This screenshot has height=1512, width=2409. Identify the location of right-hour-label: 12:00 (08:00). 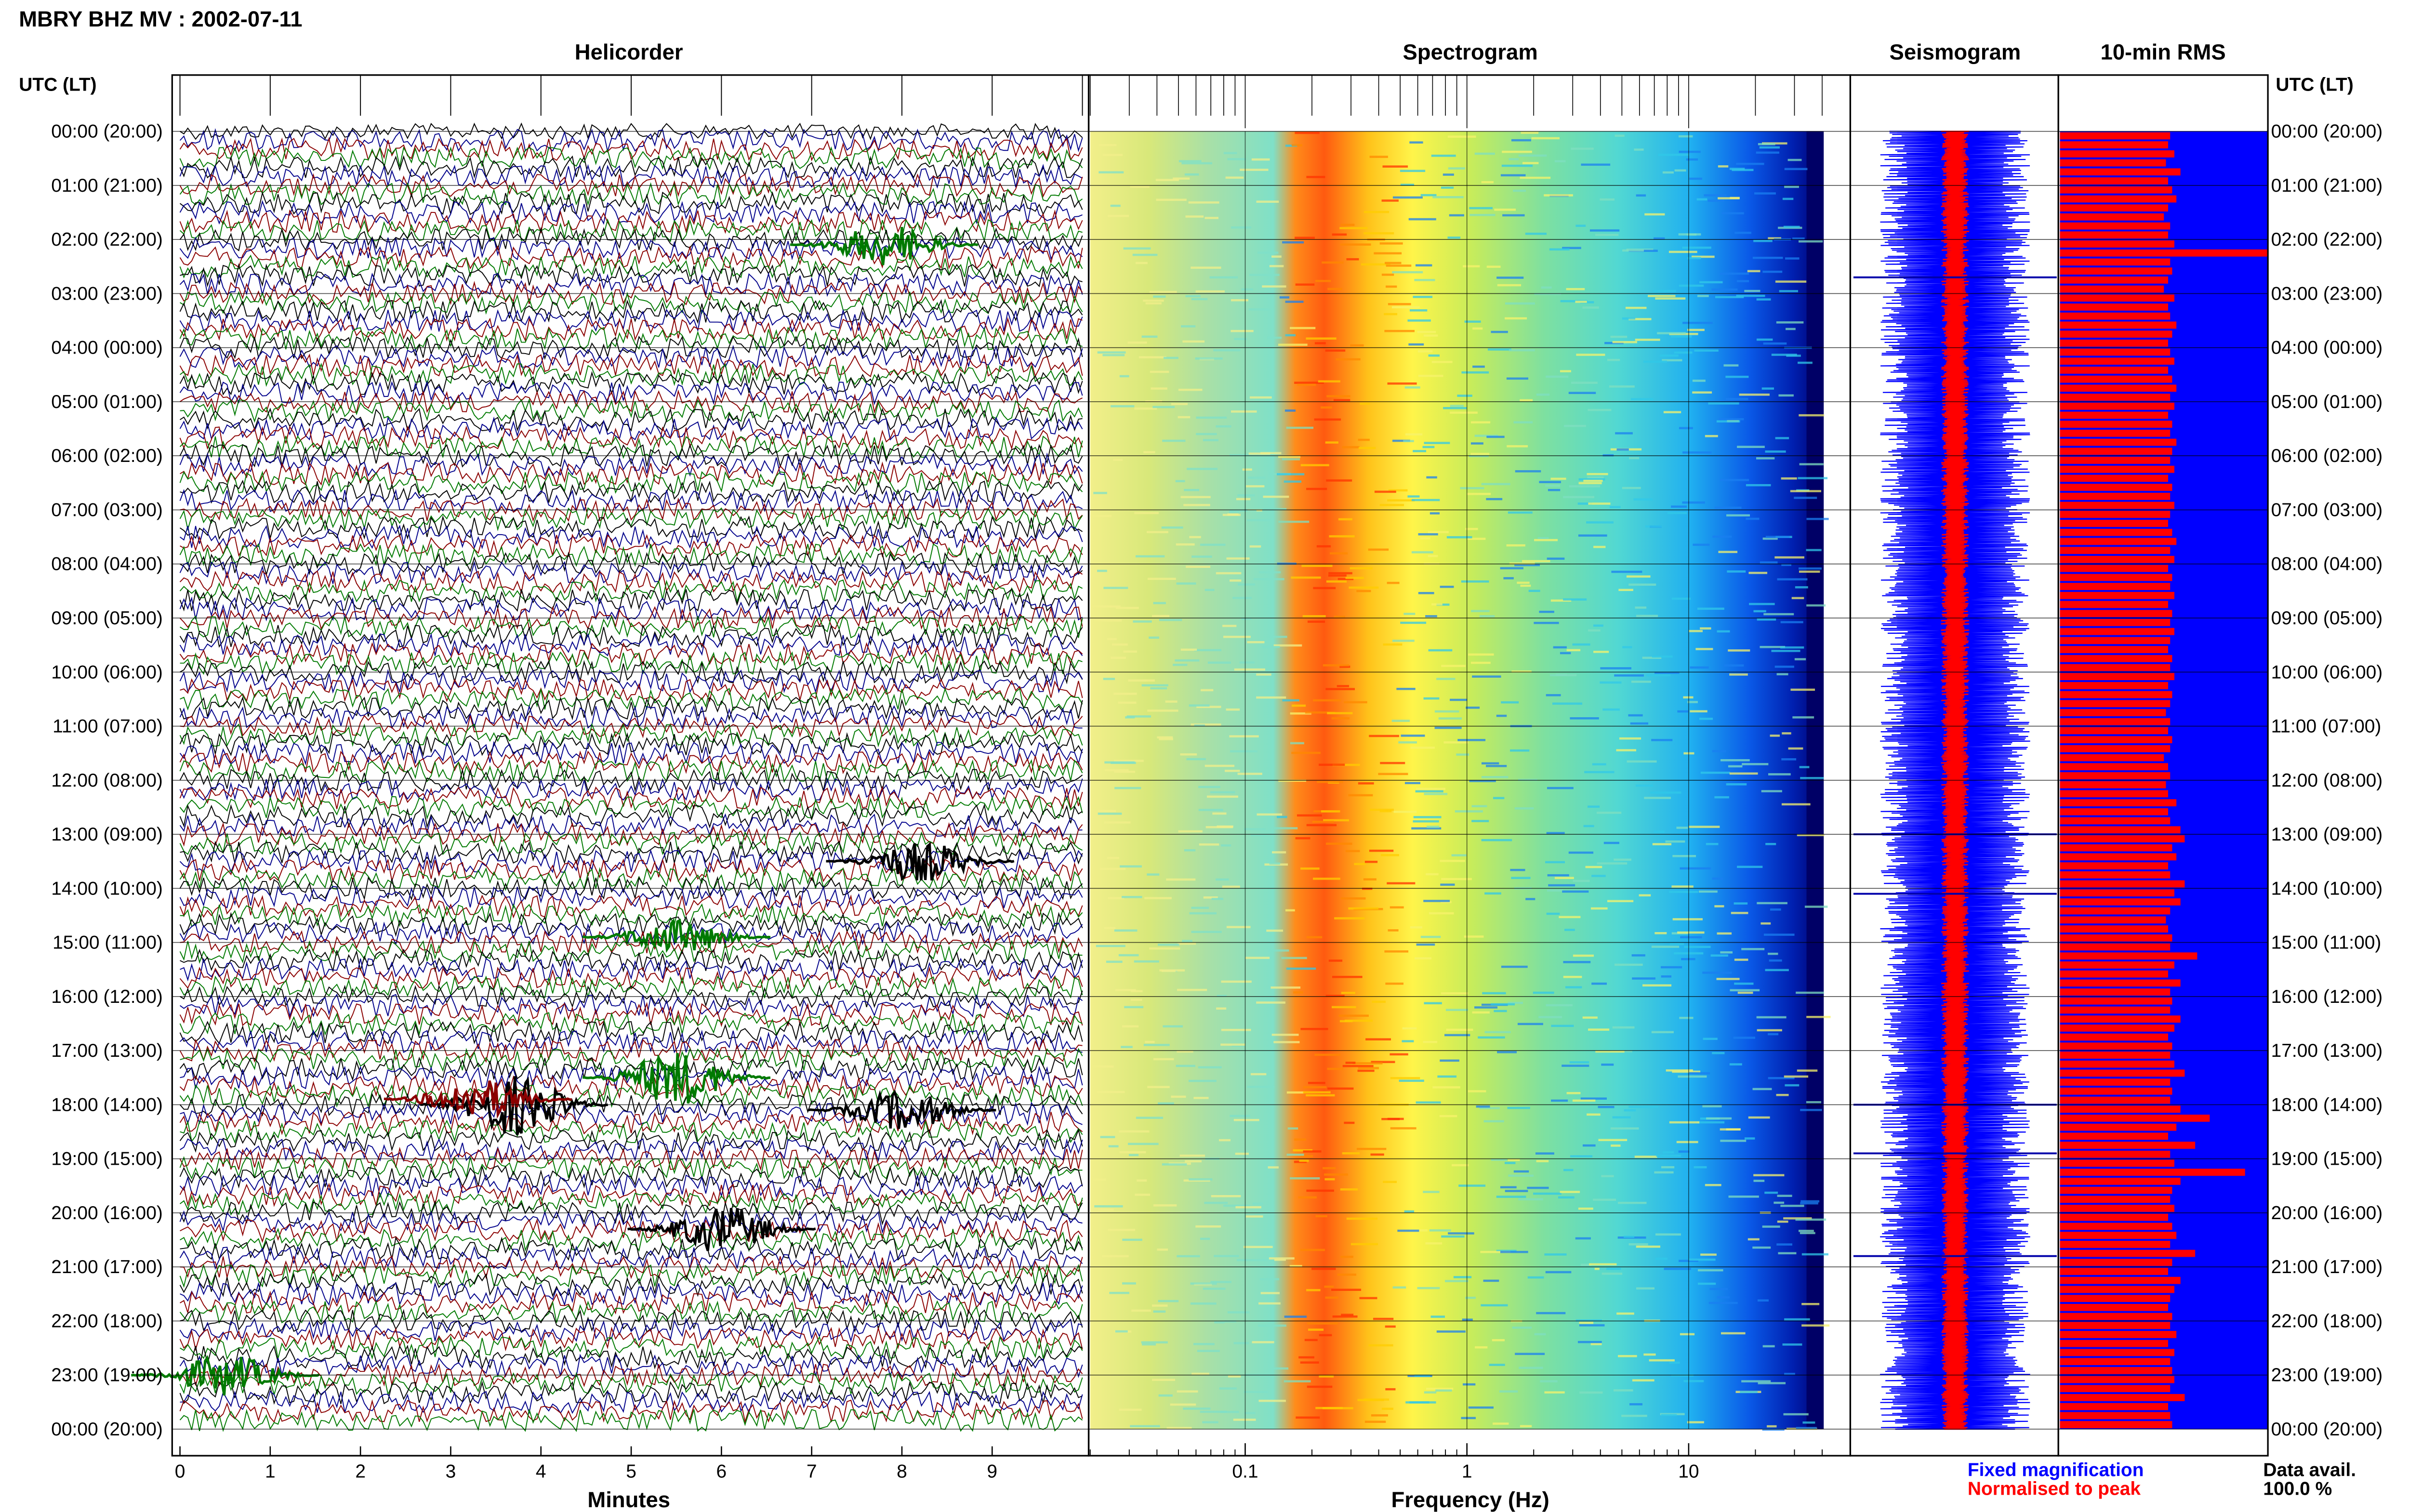
(2327, 780).